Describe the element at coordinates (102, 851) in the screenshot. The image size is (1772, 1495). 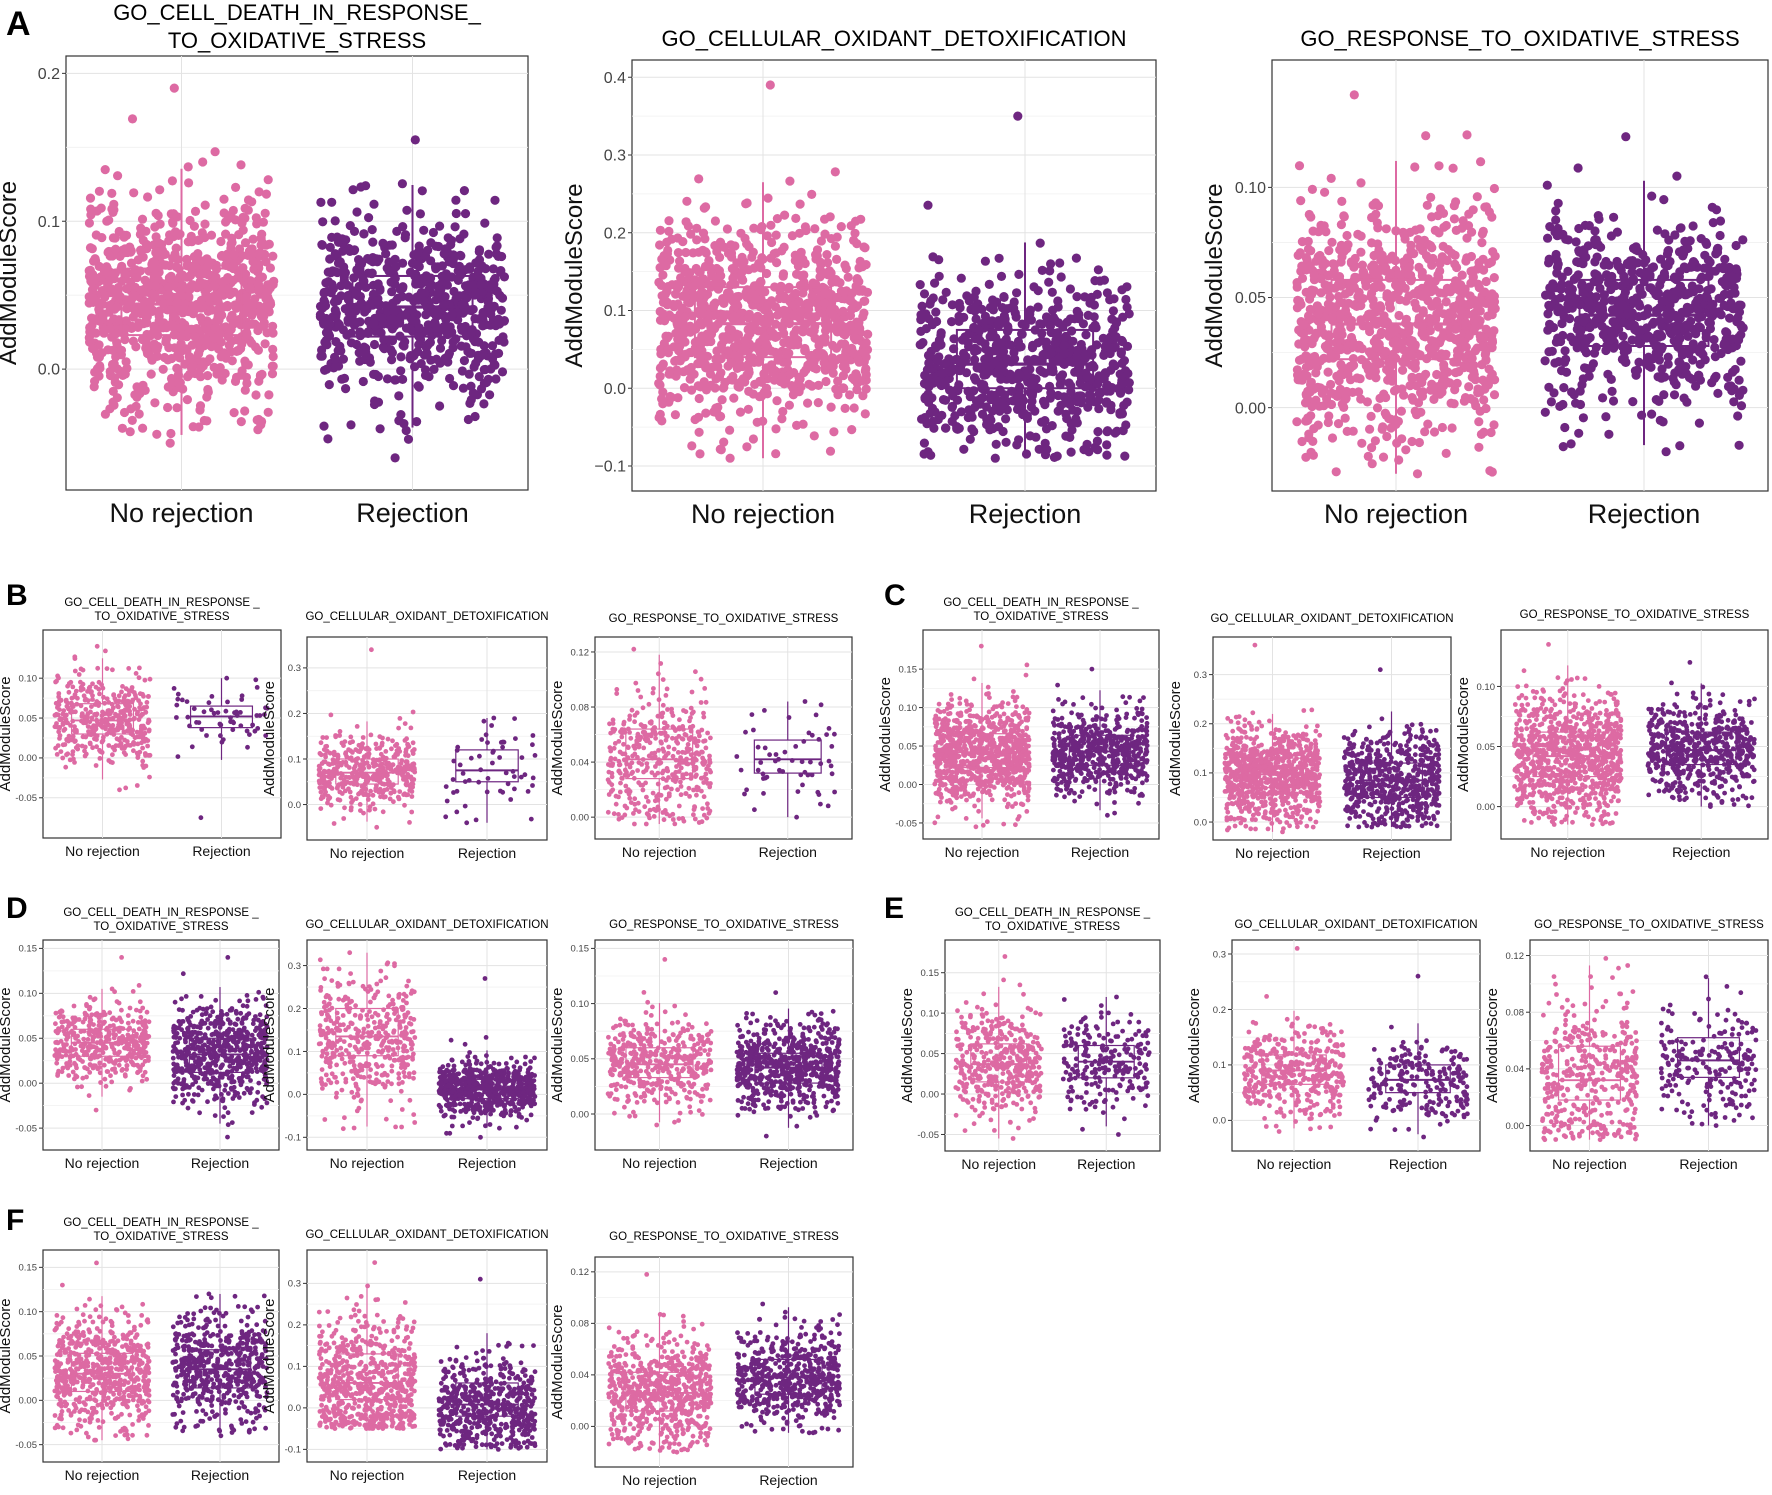
I see `x-tick-label: No rejection` at that location.